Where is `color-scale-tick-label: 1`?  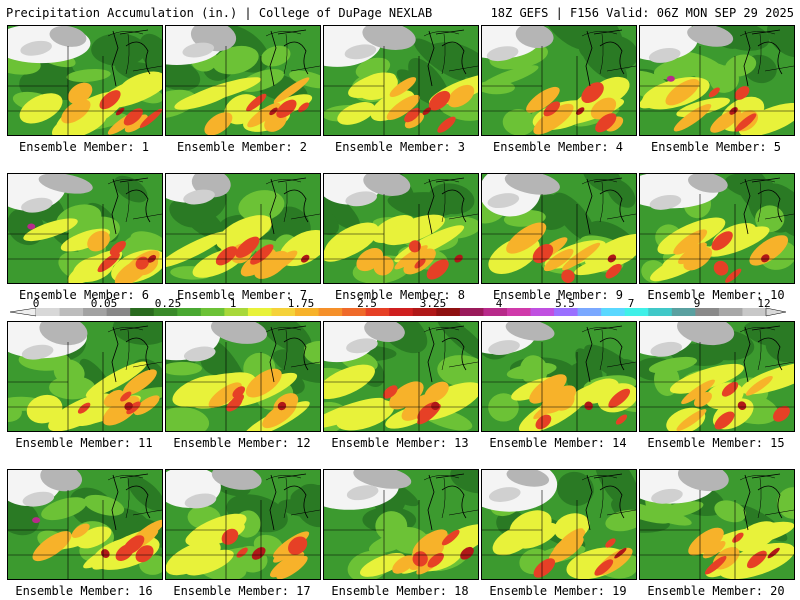
color-scale-tick-label: 1 is located at coordinates (233, 303).